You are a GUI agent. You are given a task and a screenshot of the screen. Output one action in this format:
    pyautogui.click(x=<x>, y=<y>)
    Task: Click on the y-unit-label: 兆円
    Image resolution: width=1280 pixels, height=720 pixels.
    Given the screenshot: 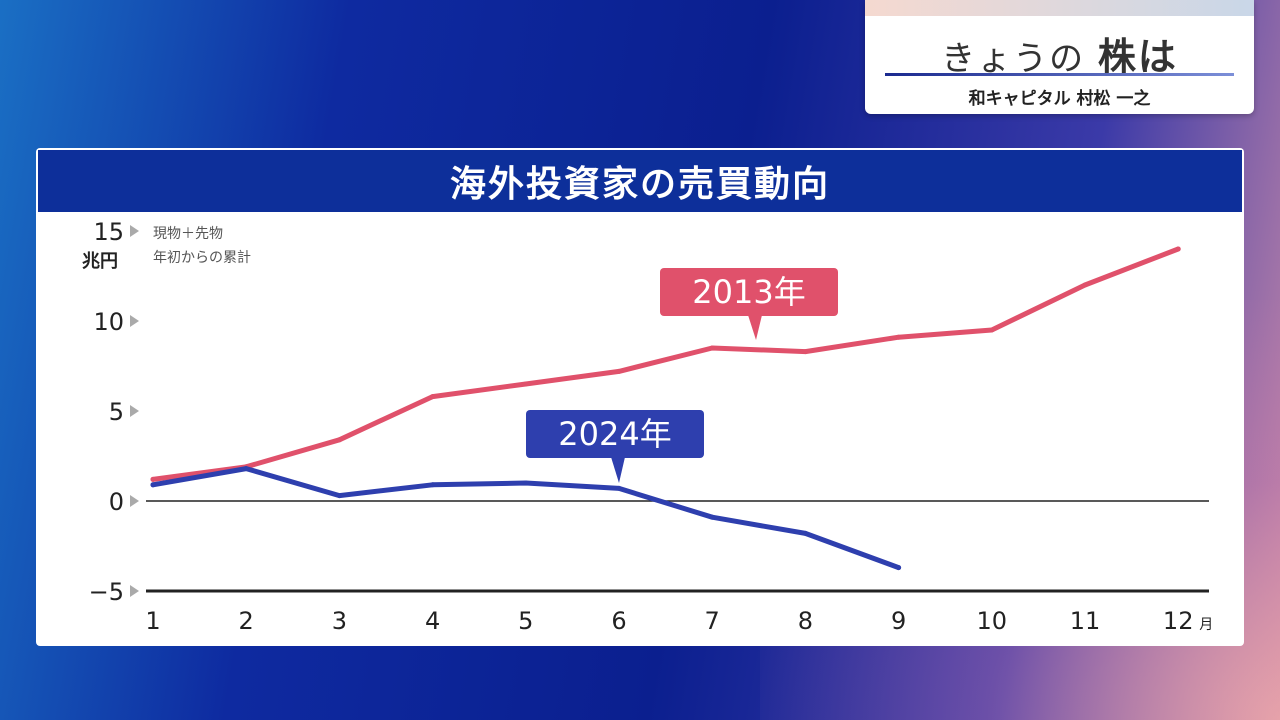 What is the action you would take?
    pyautogui.click(x=100, y=261)
    